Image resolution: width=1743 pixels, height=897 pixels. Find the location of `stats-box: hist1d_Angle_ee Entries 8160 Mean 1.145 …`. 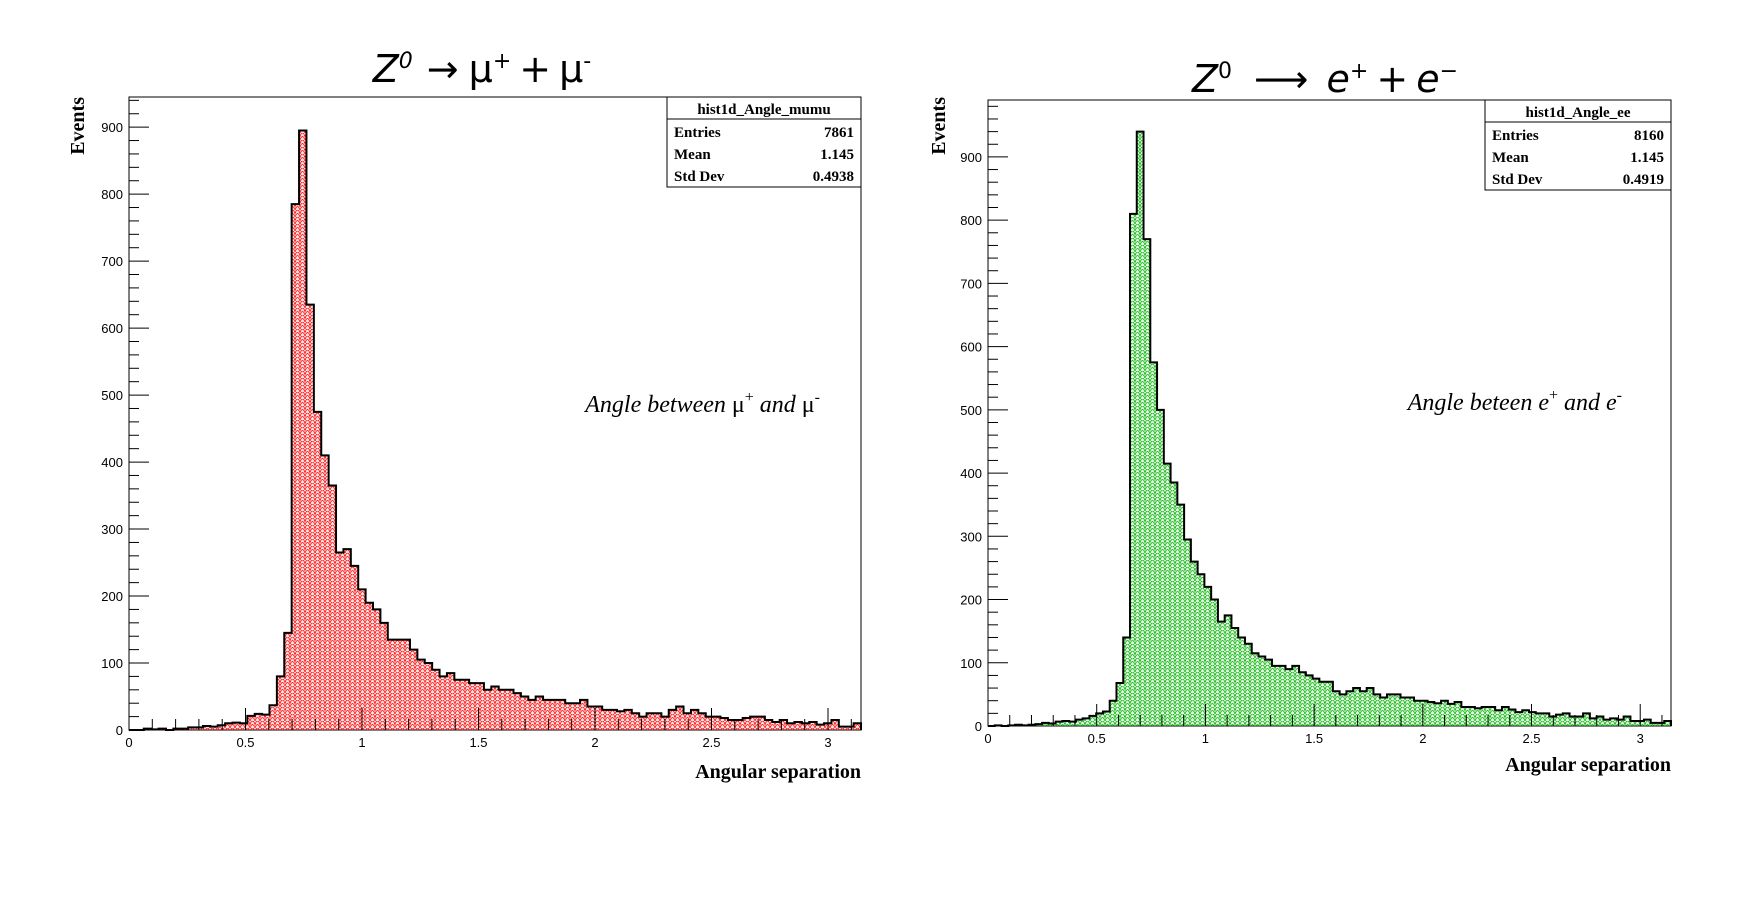

stats-box: hist1d_Angle_ee Entries 8160 Mean 1.145 … is located at coordinates (1578, 145).